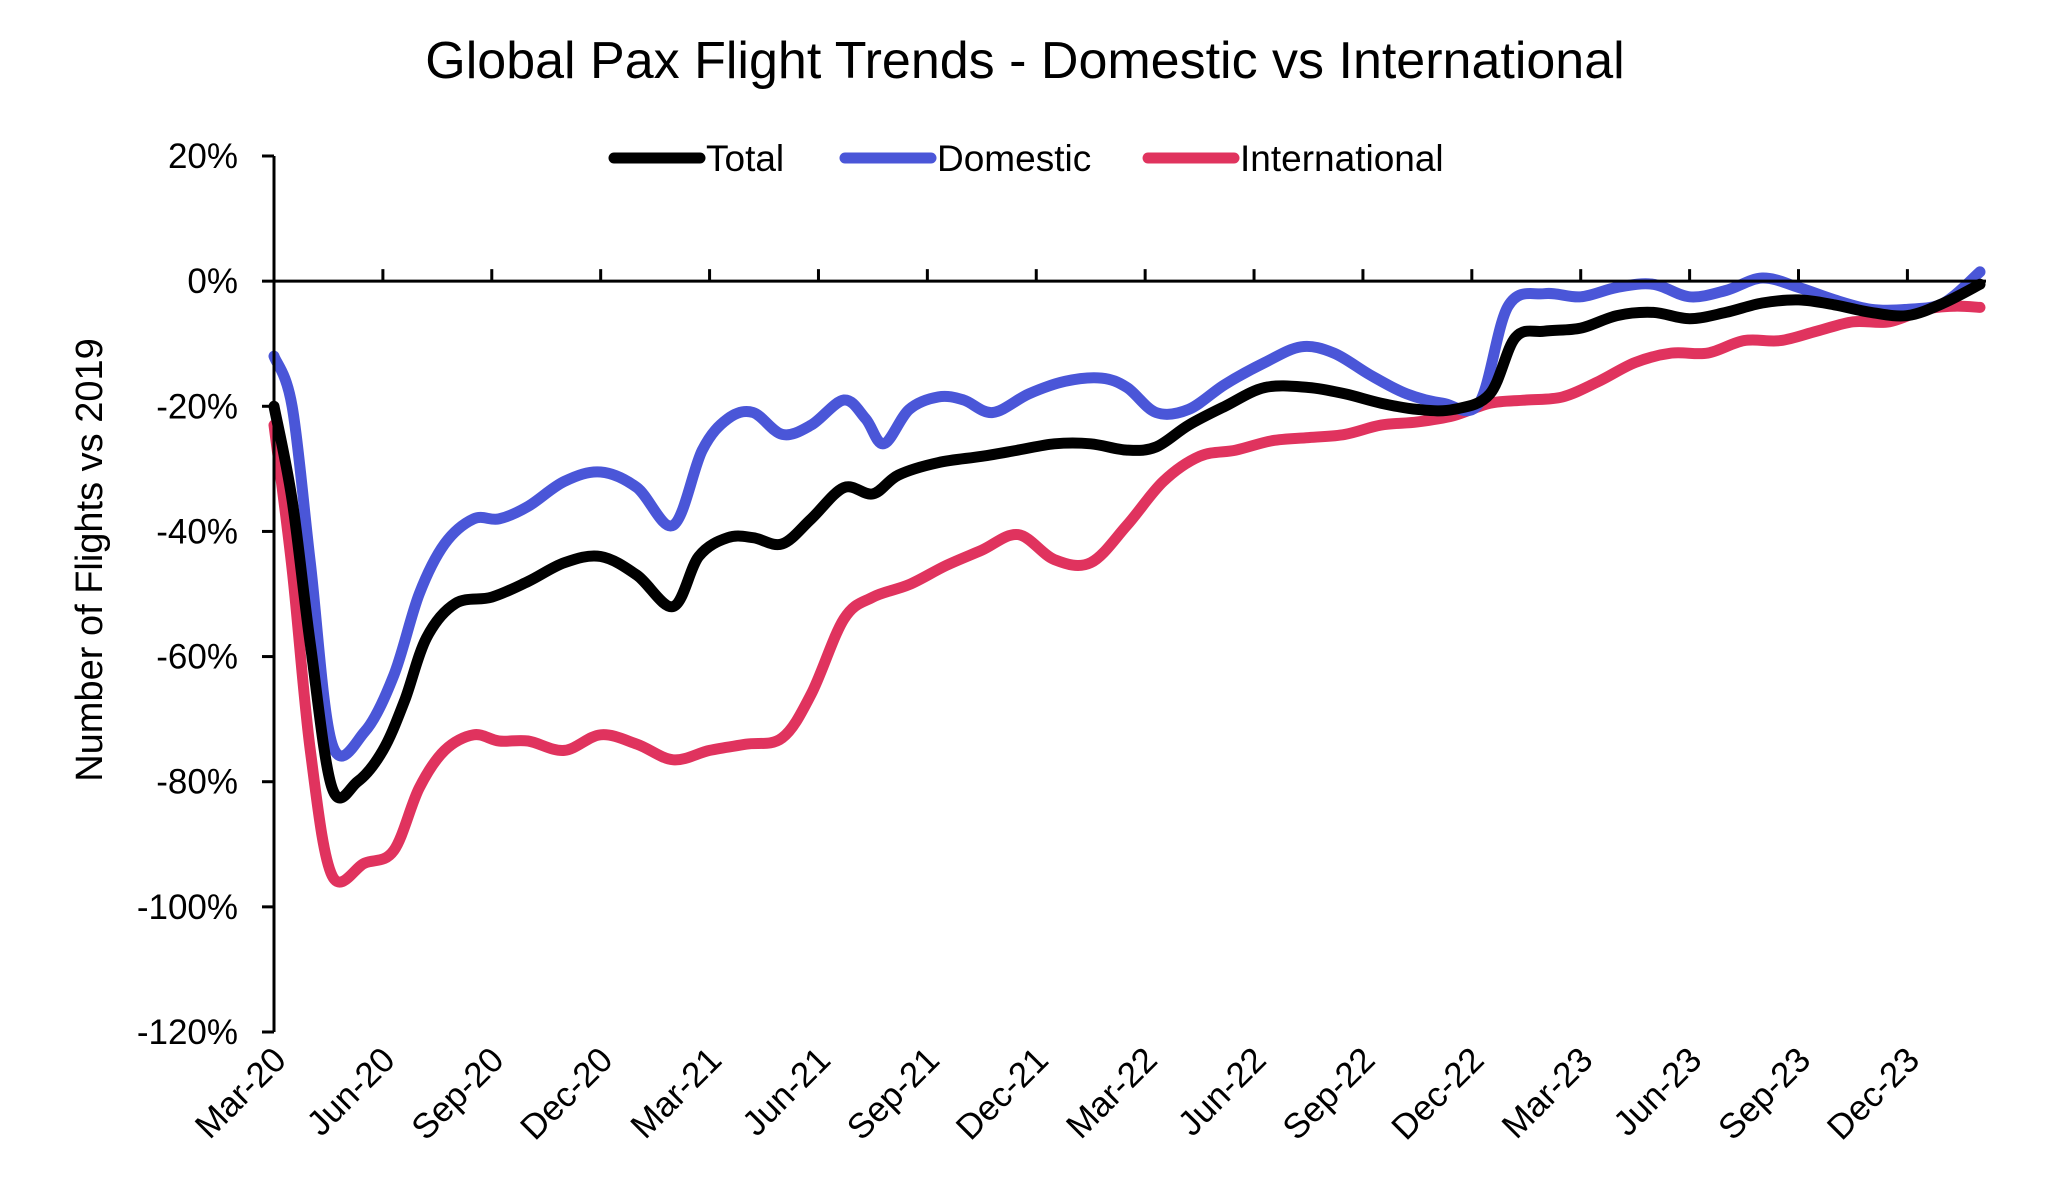 This screenshot has height=1201, width=2048. What do you see at coordinates (1342, 158) in the screenshot?
I see `legend-label-international: International` at bounding box center [1342, 158].